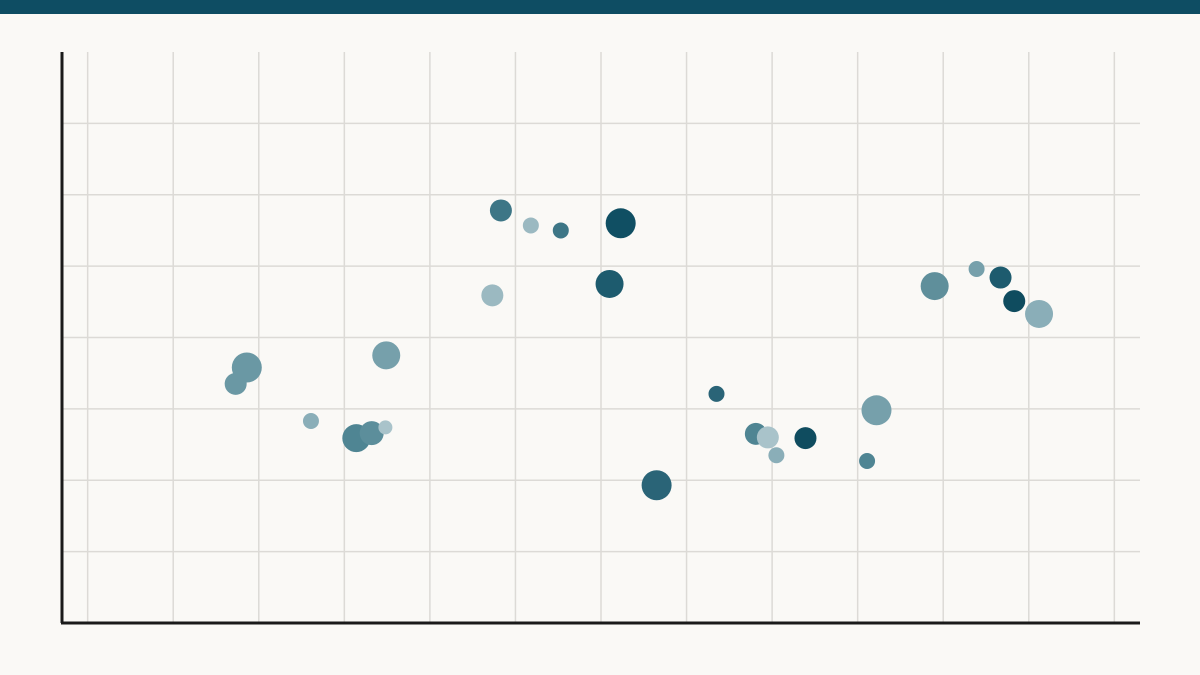 Image resolution: width=1200 pixels, height=675 pixels. Describe the element at coordinates (600, 7) in the screenshot. I see `top-bar` at that location.